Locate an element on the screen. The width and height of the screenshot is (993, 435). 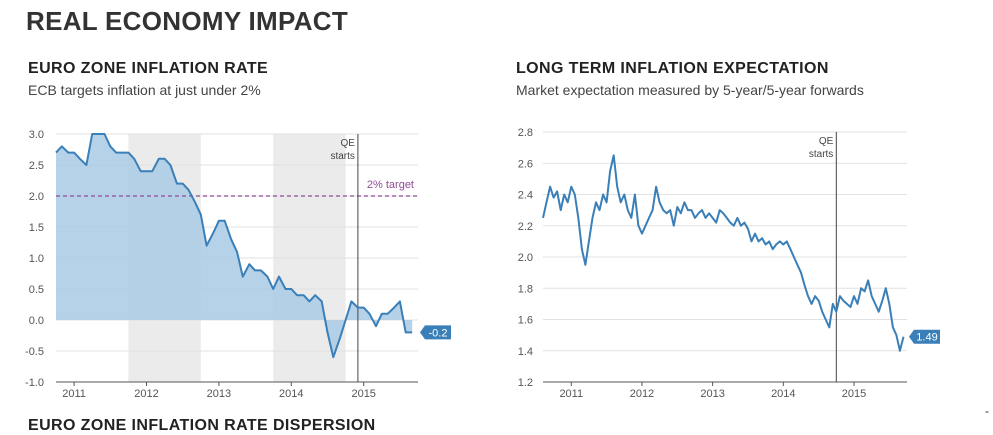
chart-title-inflation-rate: EURO ZONE INFLATION RATE is located at coordinates (148, 68).